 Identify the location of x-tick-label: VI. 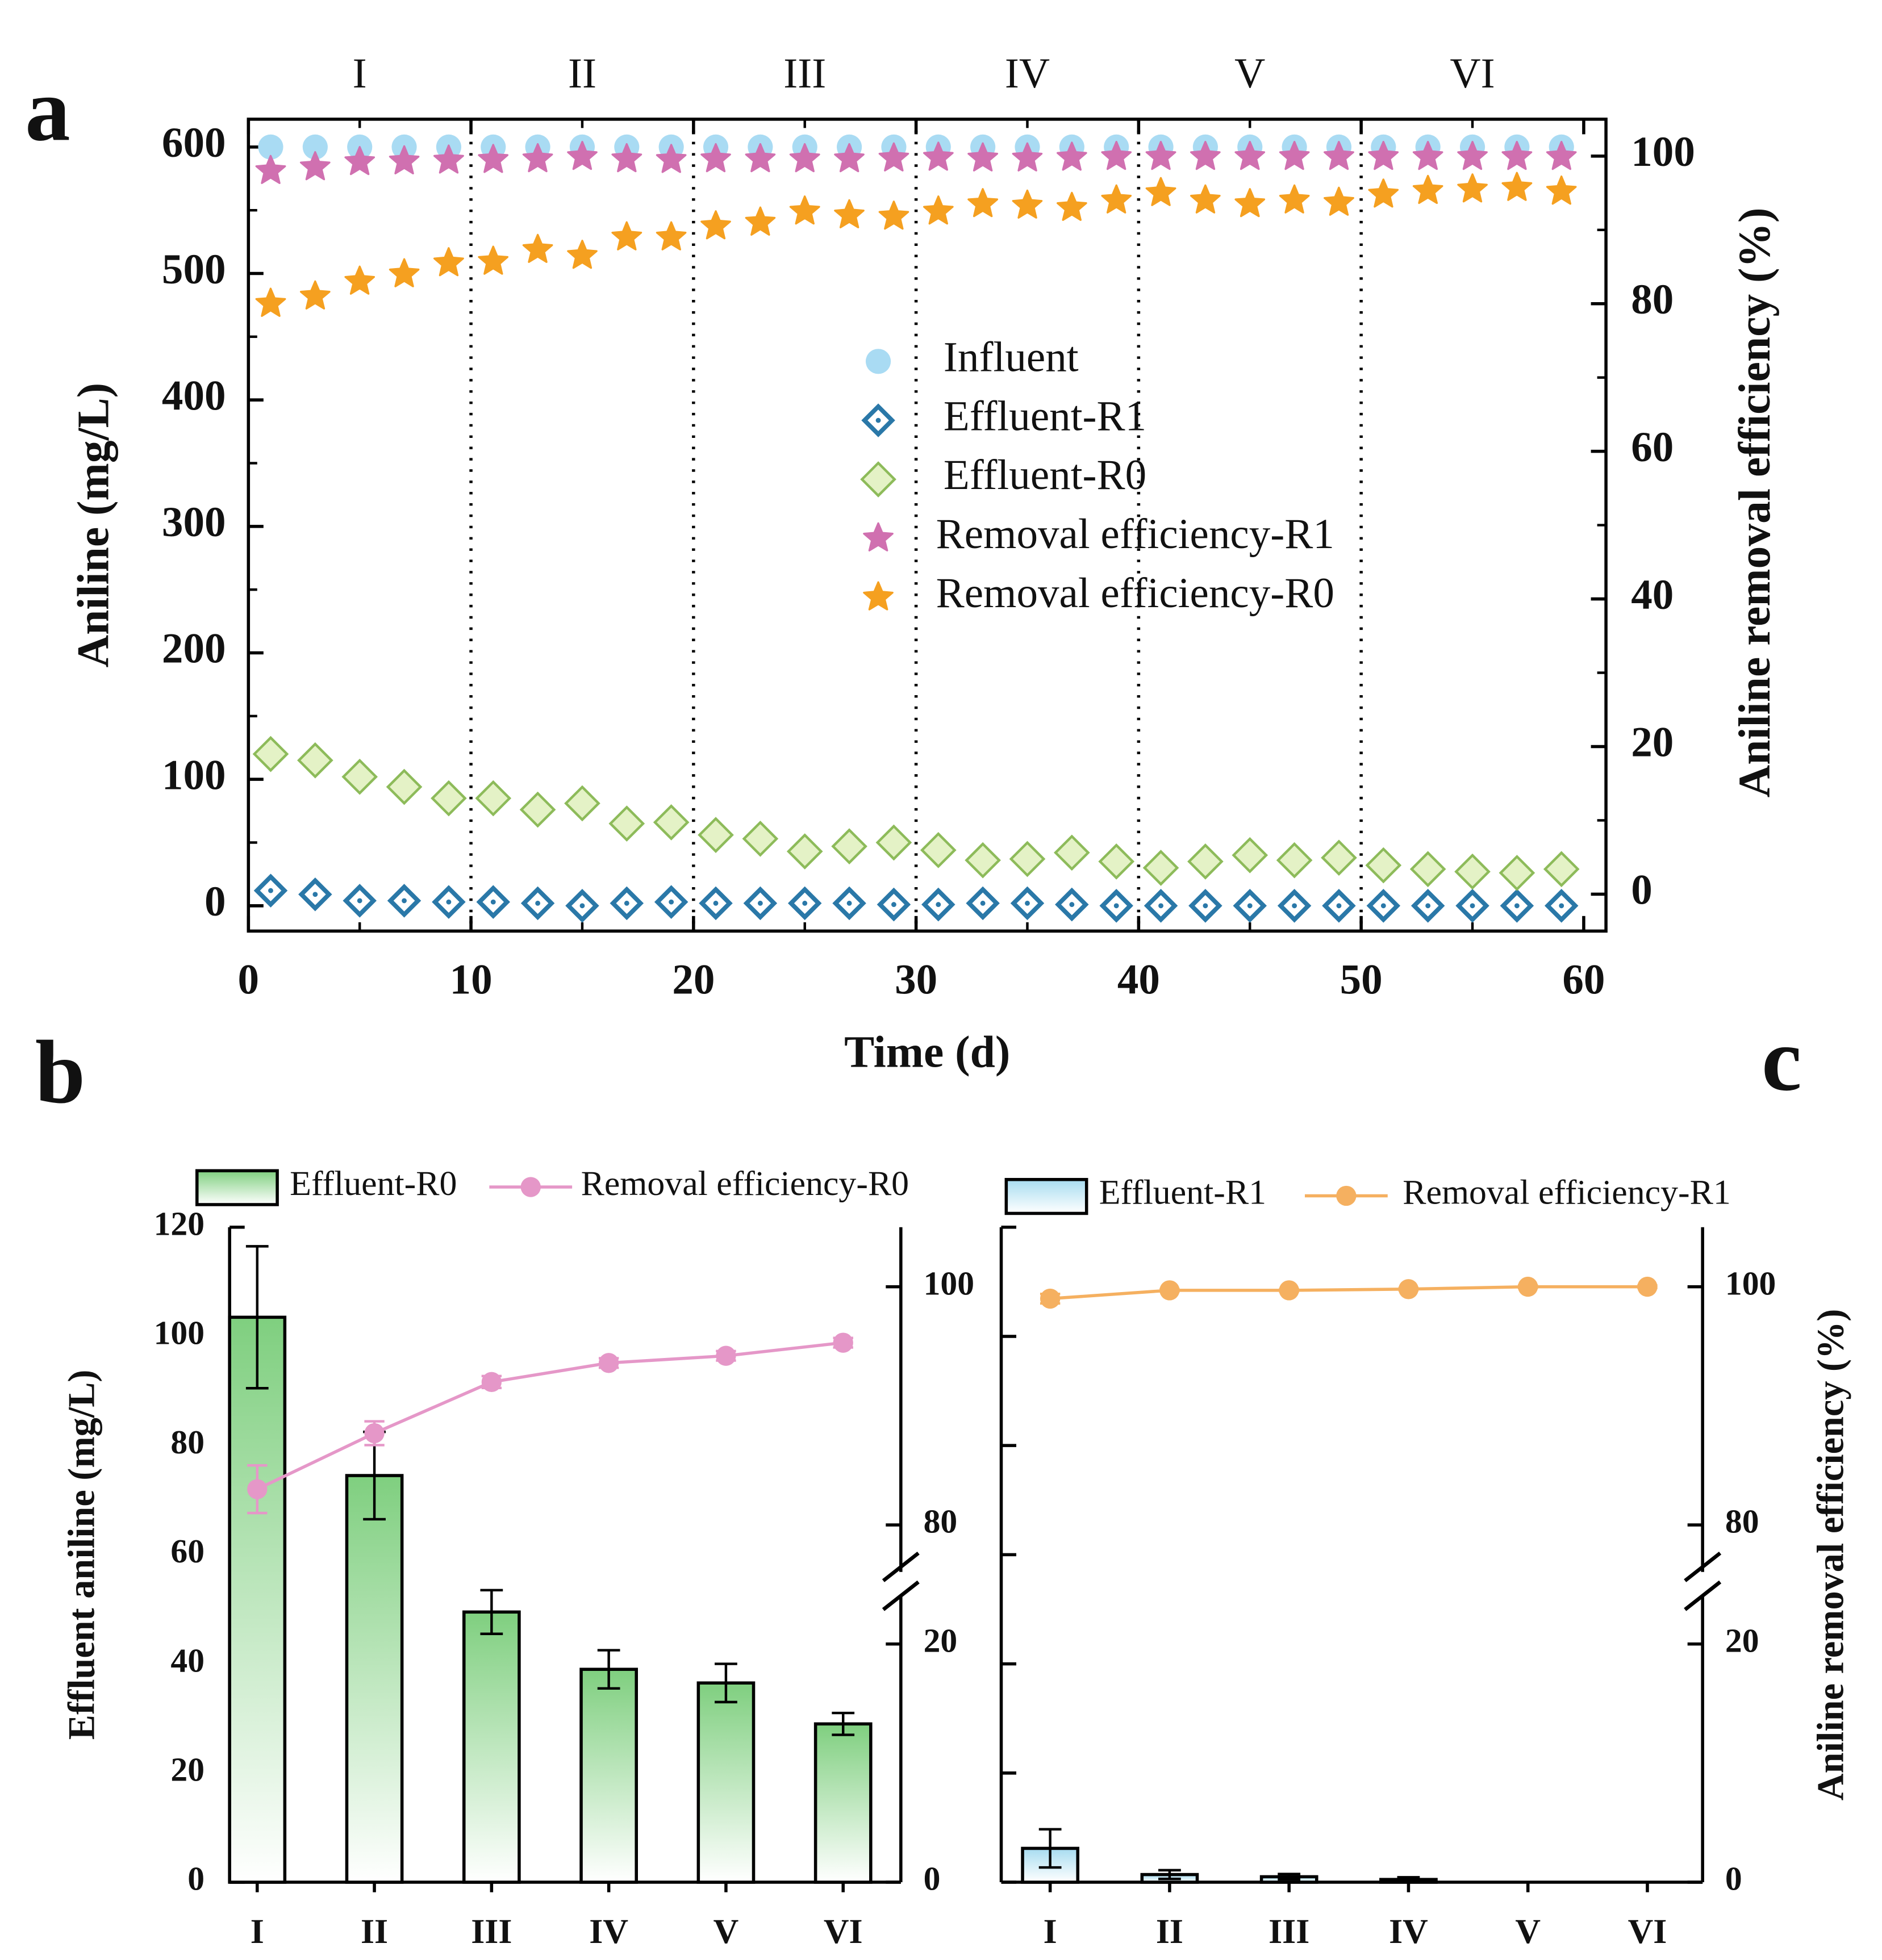
(843, 1931).